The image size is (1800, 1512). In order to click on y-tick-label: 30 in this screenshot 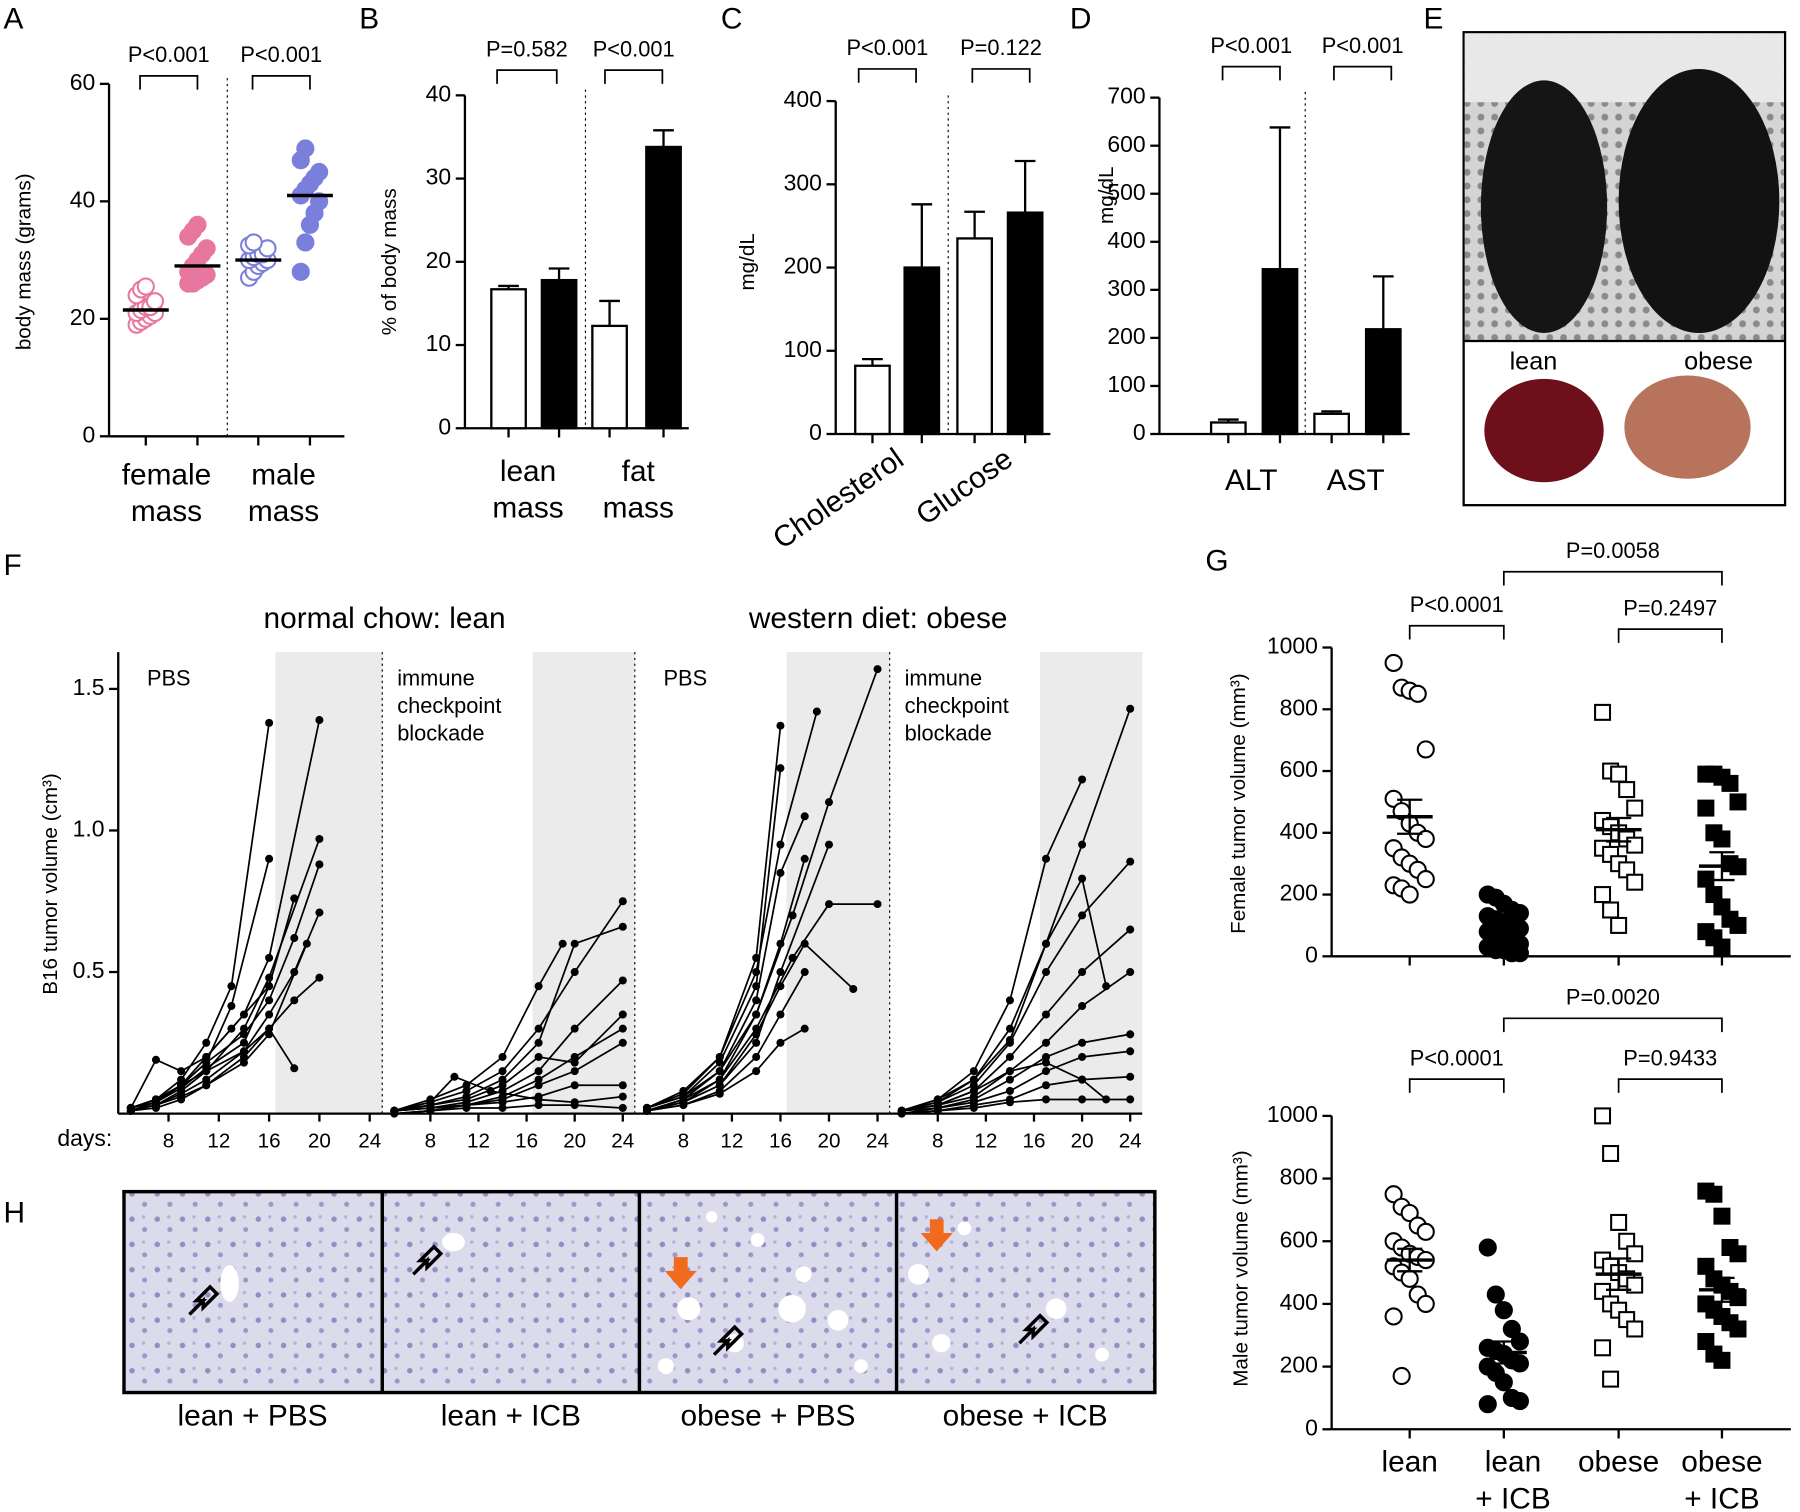, I will do `click(439, 177)`.